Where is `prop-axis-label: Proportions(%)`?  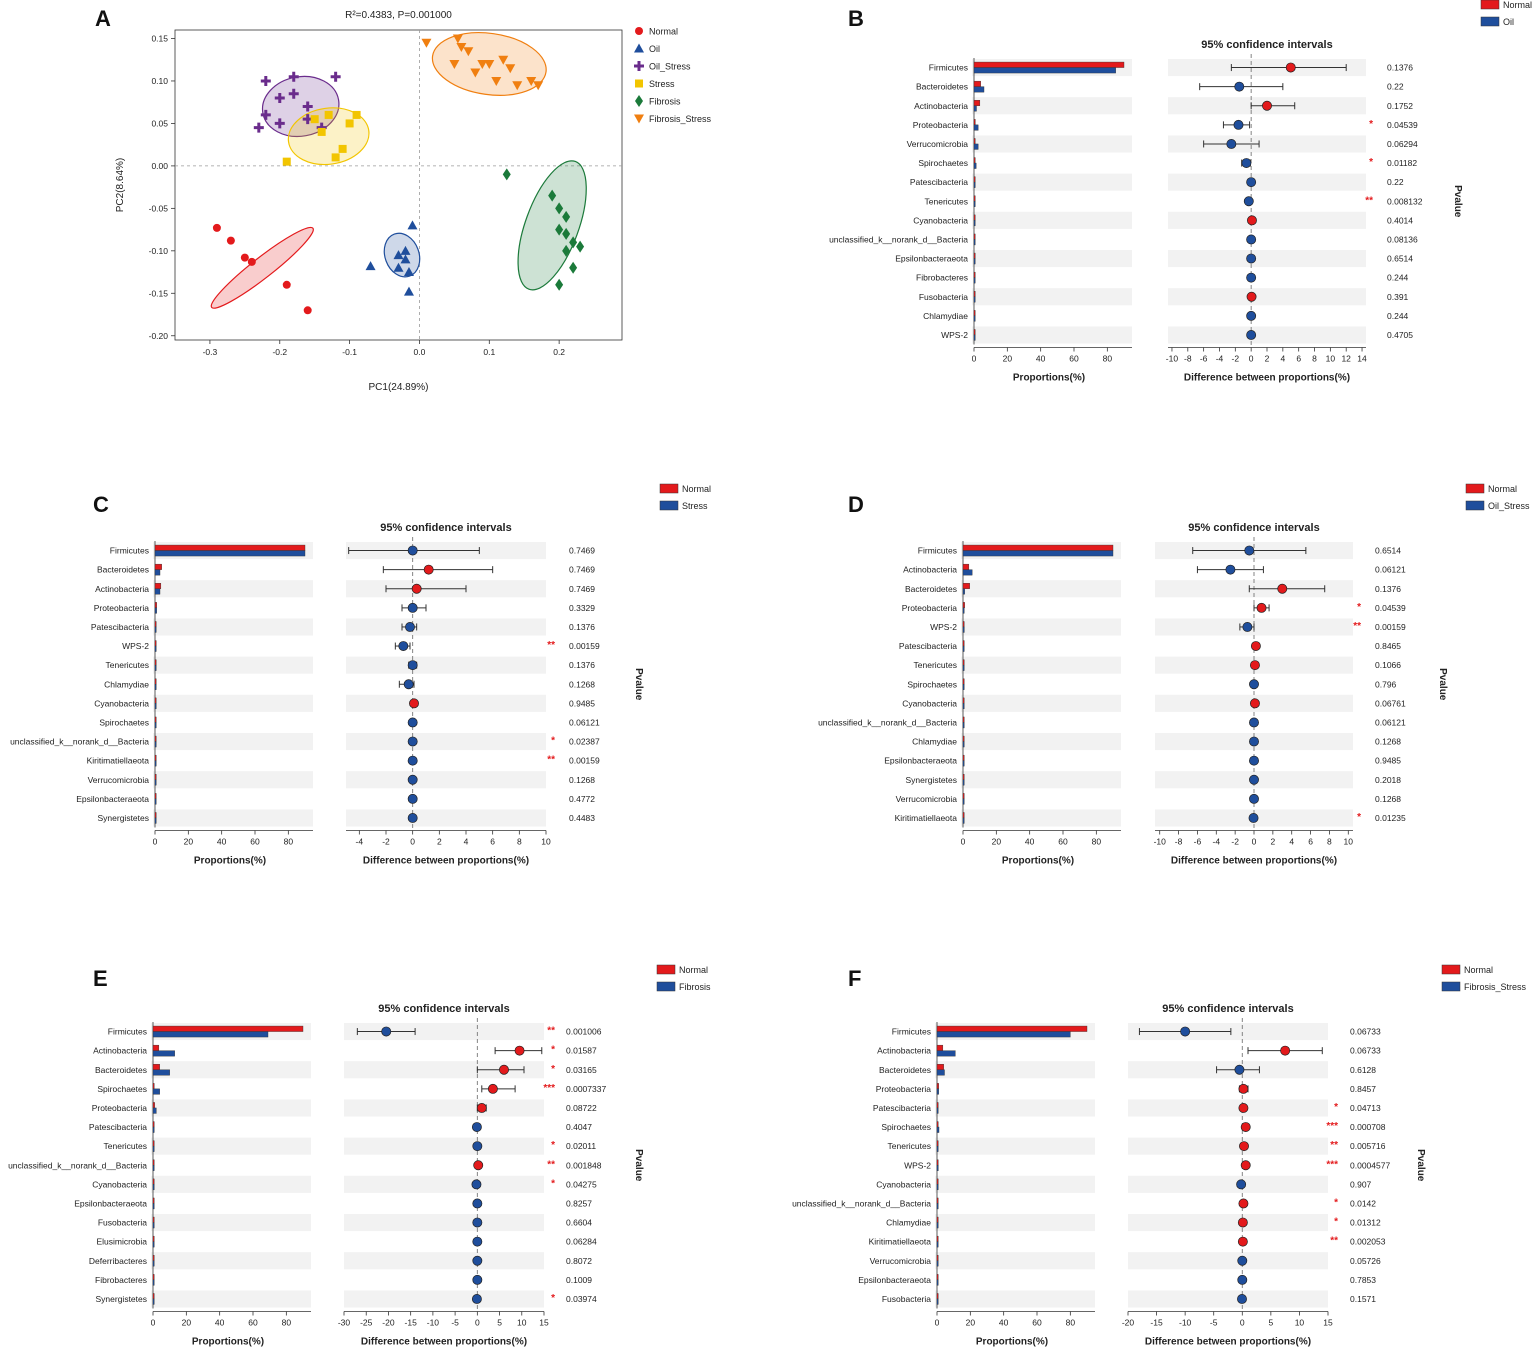
prop-axis-label: Proportions(%) is located at coordinates (1049, 378).